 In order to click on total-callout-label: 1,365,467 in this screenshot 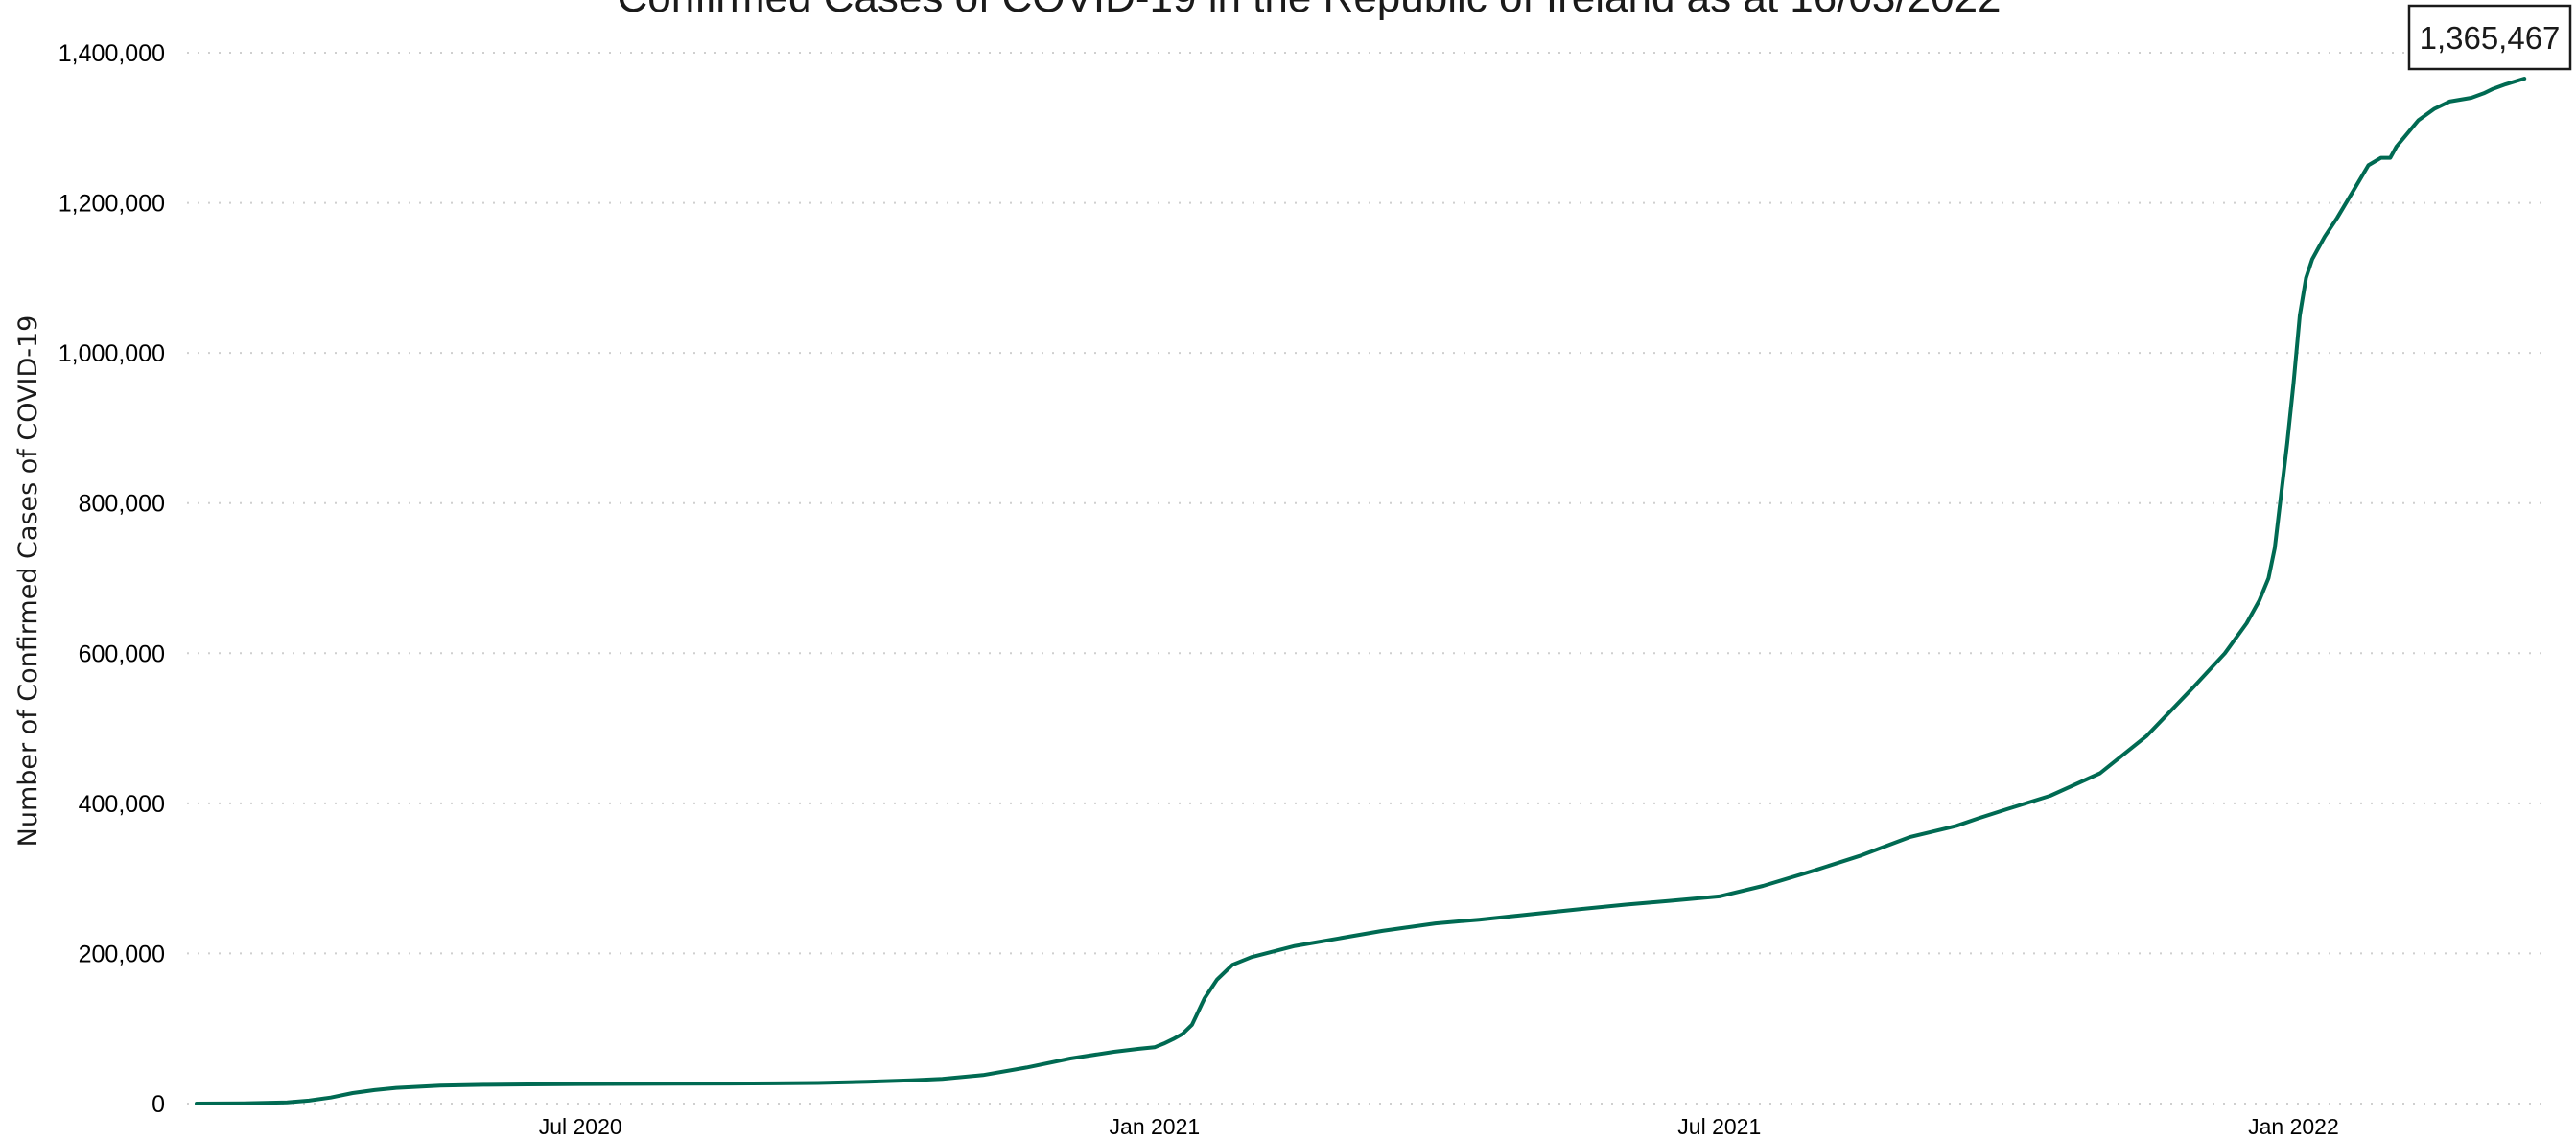, I will do `click(2490, 38)`.